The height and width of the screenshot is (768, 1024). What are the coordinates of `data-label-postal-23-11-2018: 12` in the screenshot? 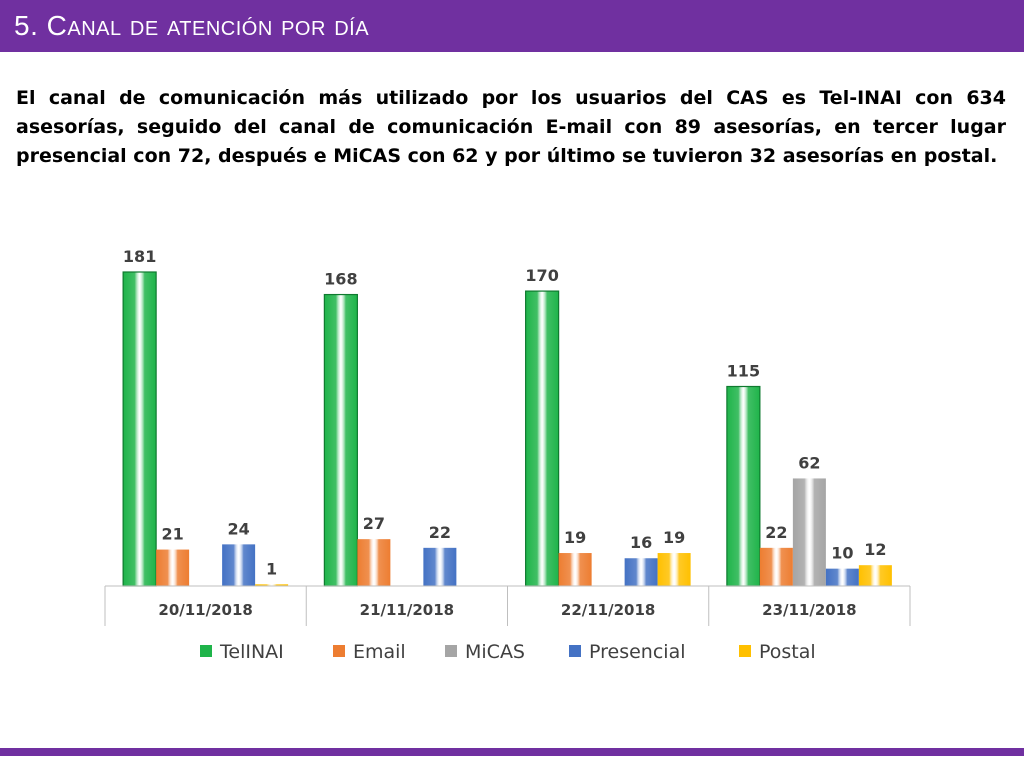 It's located at (875, 549).